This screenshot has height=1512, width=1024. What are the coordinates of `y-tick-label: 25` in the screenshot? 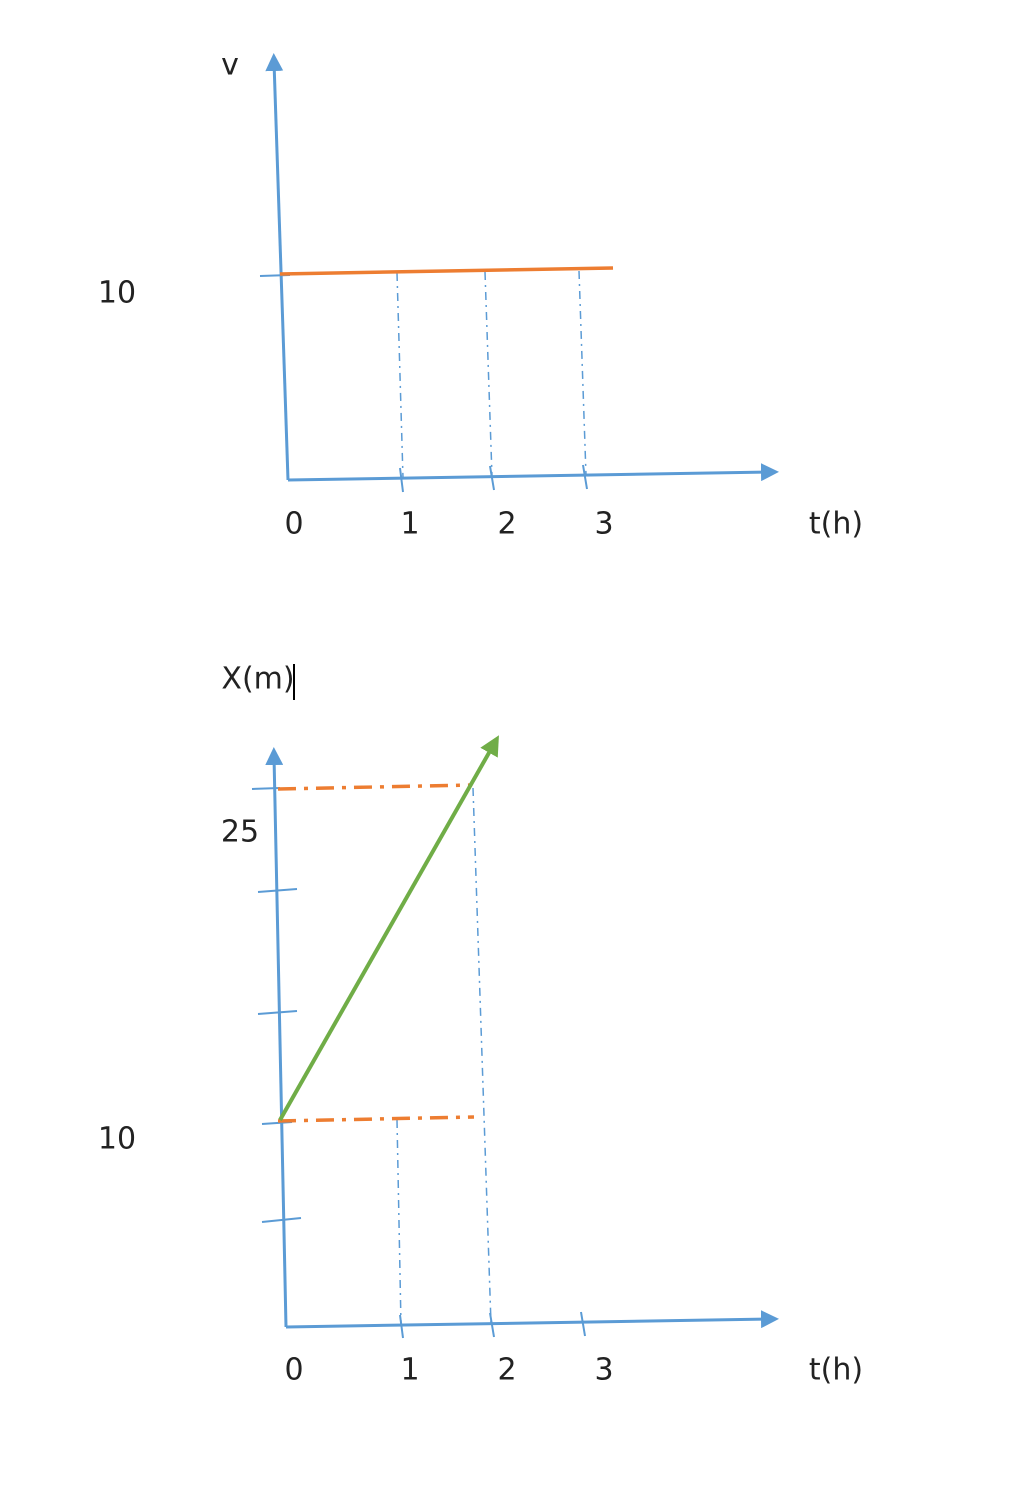 It's located at (240, 832).